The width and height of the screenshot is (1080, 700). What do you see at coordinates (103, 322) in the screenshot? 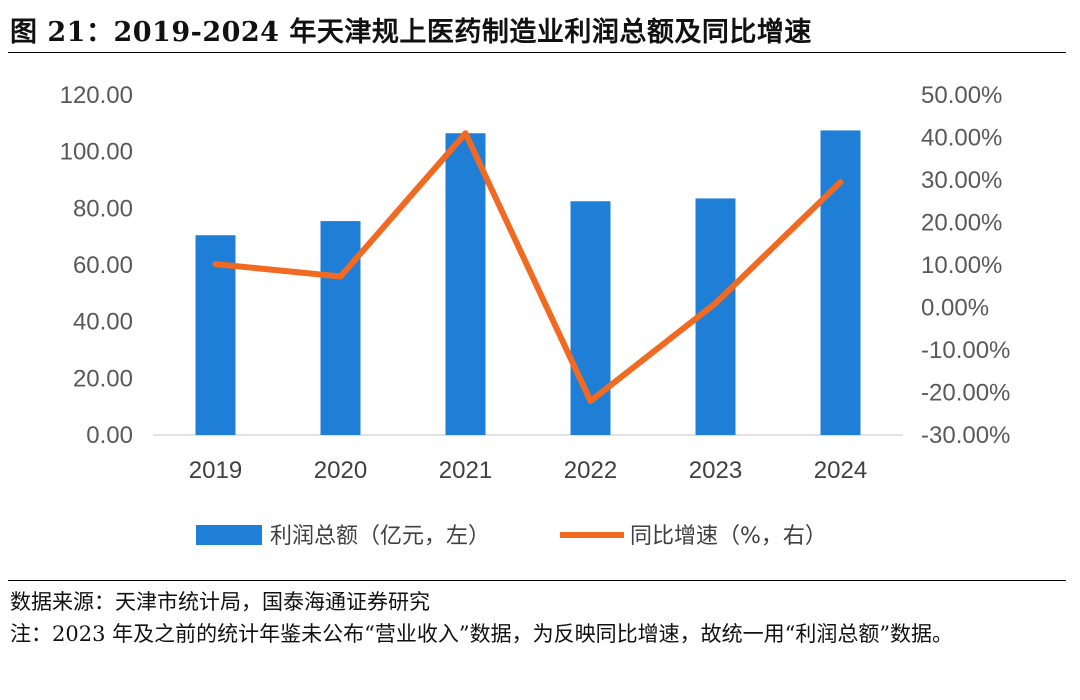
I see `left-tick-label: 40.00` at bounding box center [103, 322].